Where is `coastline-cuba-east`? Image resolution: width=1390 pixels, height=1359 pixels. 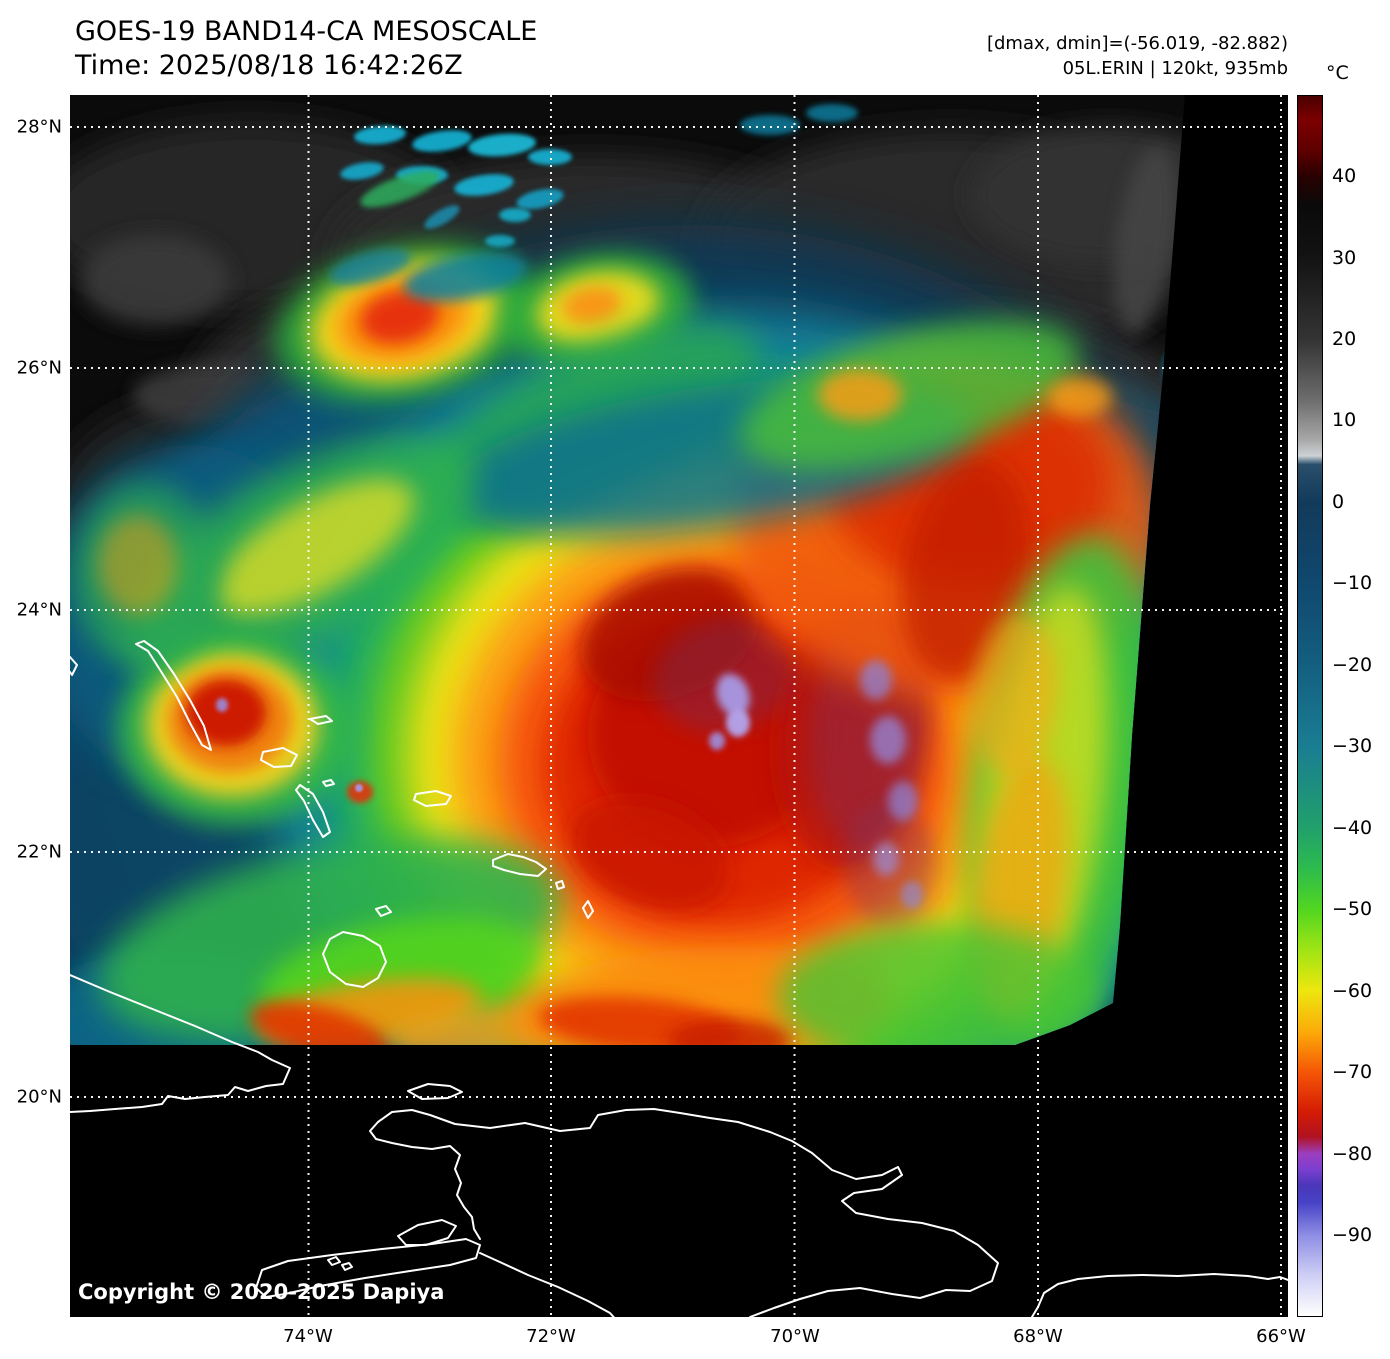 coastline-cuba-east is located at coordinates (180, 1043).